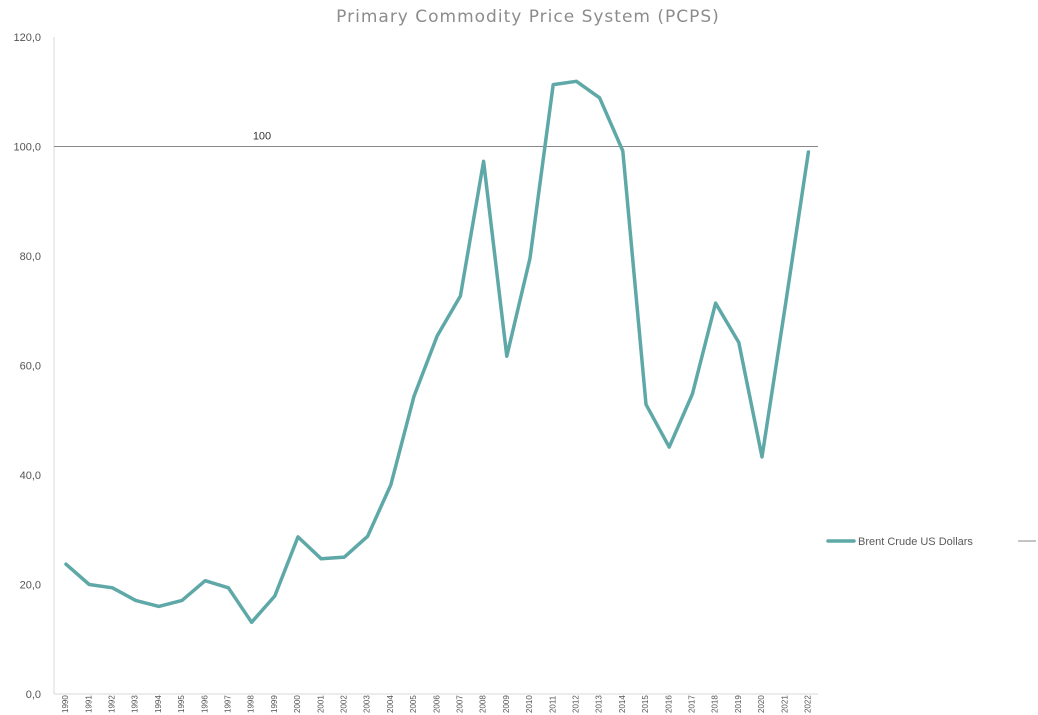  What do you see at coordinates (30, 586) in the screenshot?
I see `y-tick-label: 20,0` at bounding box center [30, 586].